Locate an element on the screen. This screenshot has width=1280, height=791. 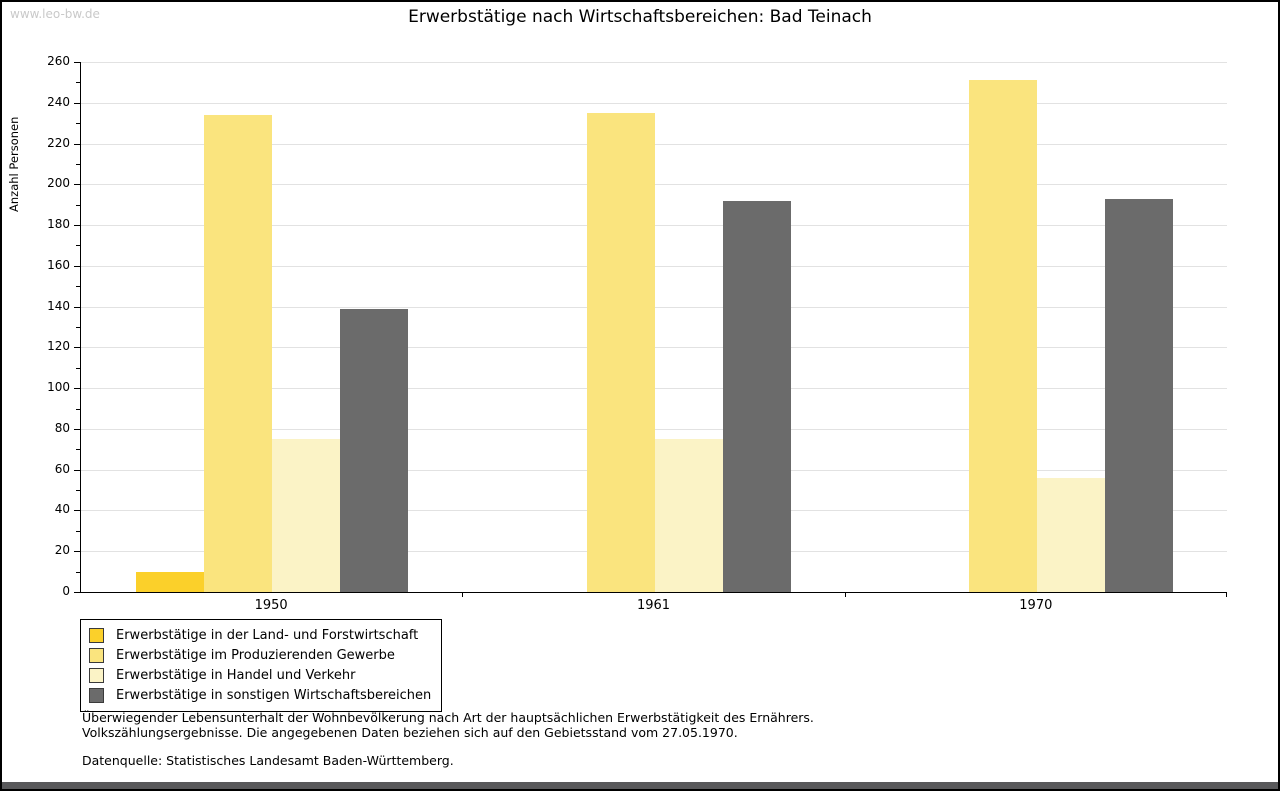
legend-item: Erwerbstätige in Handel und Verkehr is located at coordinates (260, 675).